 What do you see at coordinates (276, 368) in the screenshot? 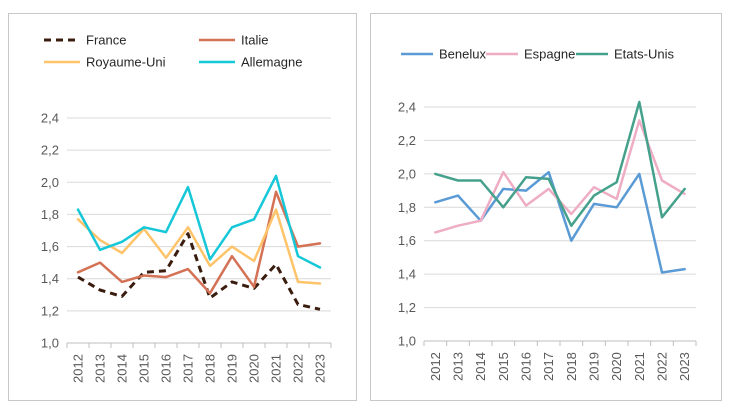
I see `left-x-tick-label: 2021` at bounding box center [276, 368].